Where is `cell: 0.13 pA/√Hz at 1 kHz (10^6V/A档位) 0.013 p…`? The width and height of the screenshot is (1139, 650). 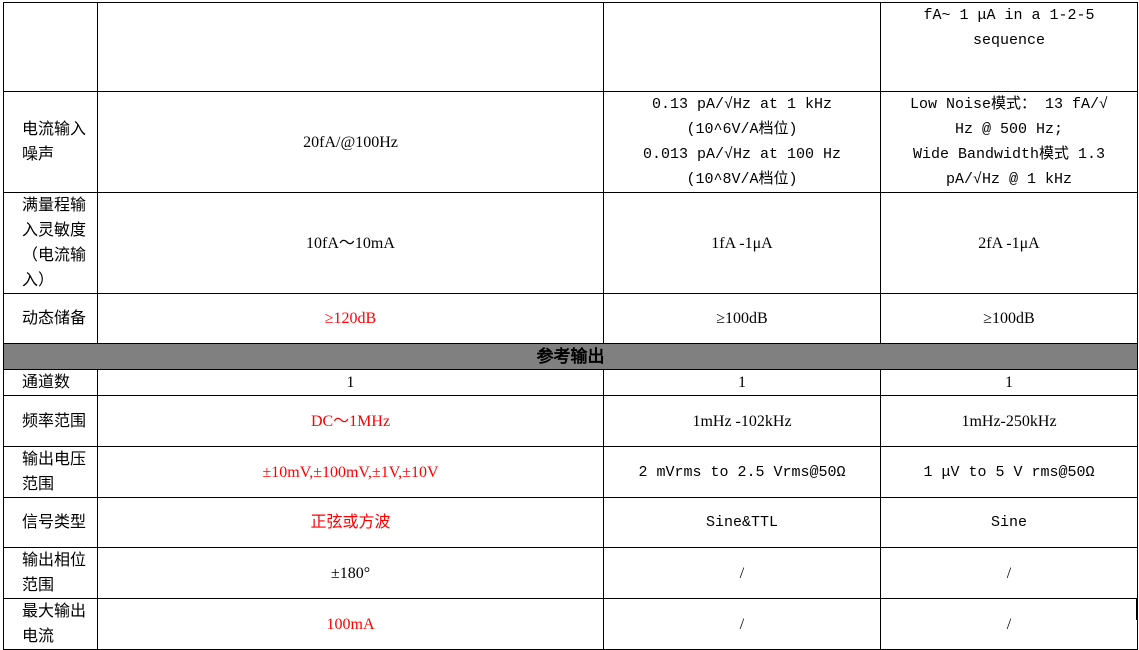 cell: 0.13 pA/√Hz at 1 kHz (10^6V/A档位) 0.013 p… is located at coordinates (742, 142).